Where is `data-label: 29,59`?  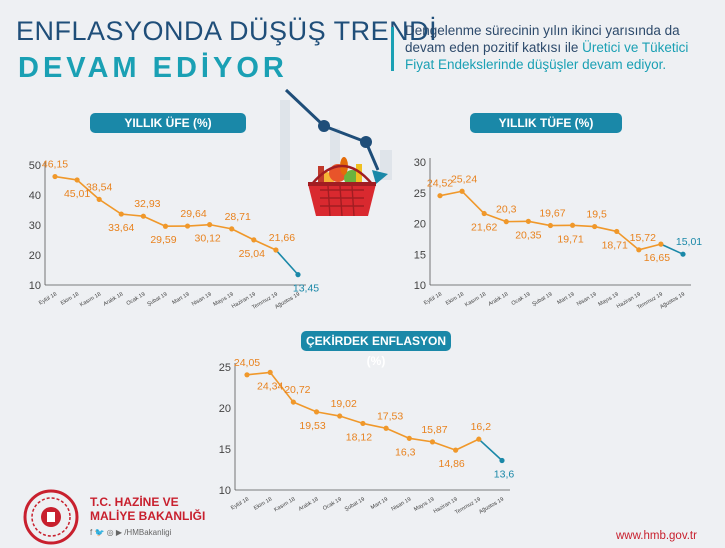 data-label: 29,59 is located at coordinates (163, 240).